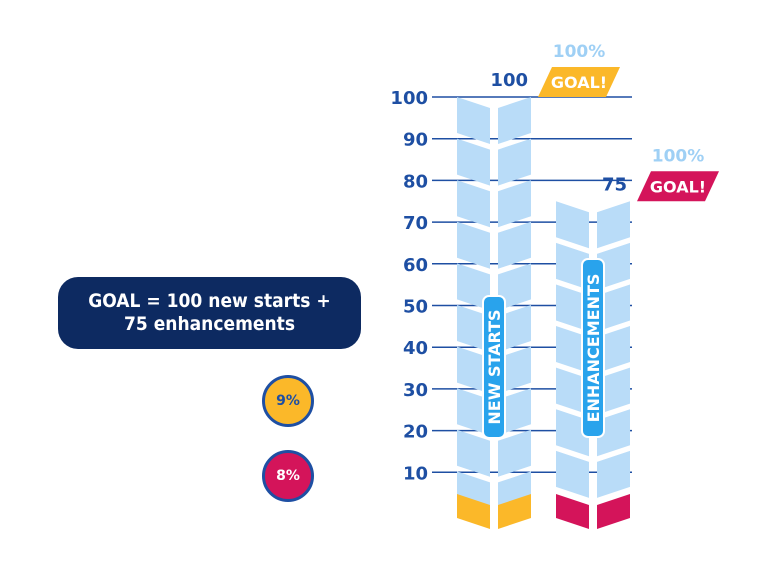 This screenshot has height=566, width=775. Describe the element at coordinates (415, 307) in the screenshot. I see `y-tick-label-50: 50` at that location.